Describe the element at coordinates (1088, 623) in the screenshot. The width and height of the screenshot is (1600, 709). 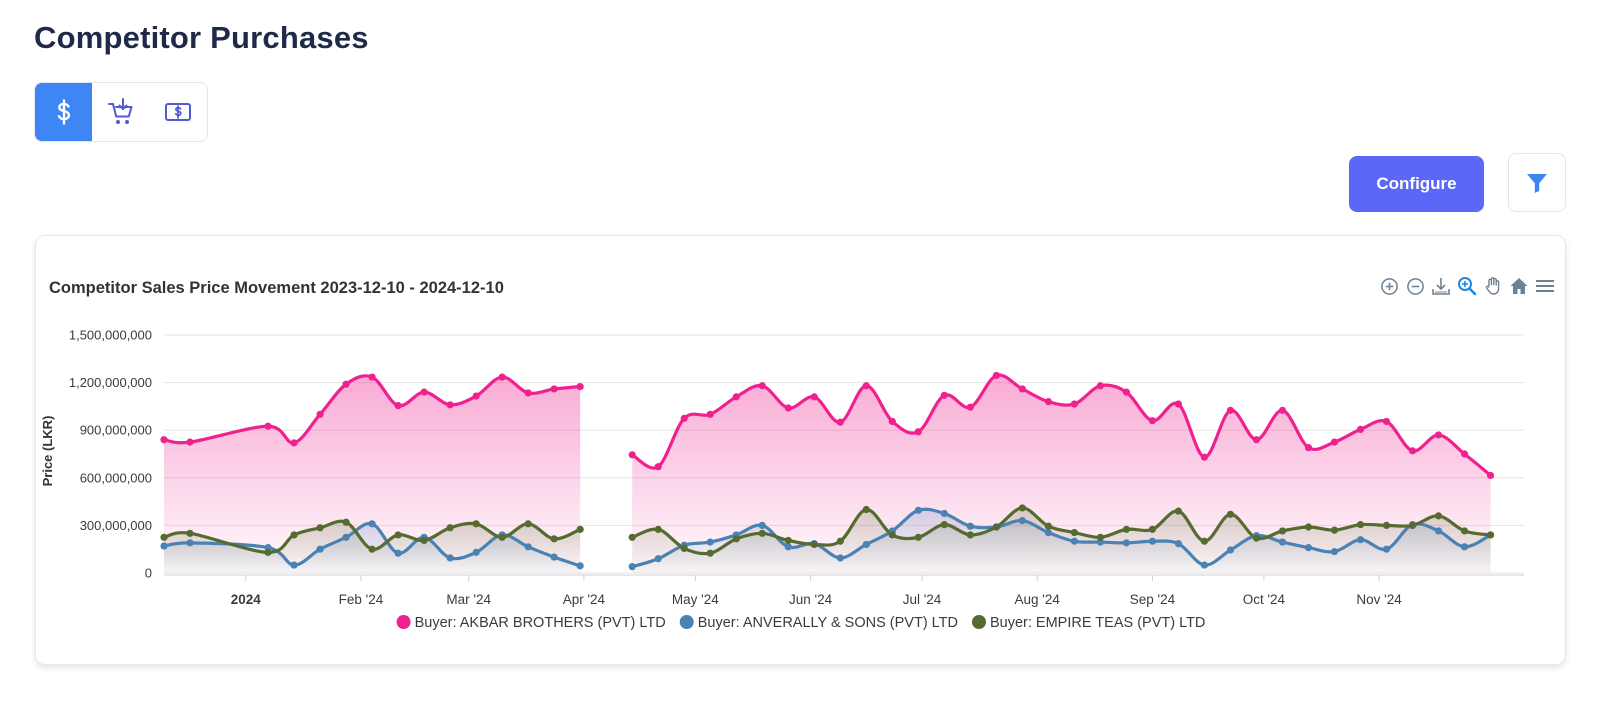
I see `legend-item: Buyer: EMPIRE TEAS (PVT) LTD` at that location.